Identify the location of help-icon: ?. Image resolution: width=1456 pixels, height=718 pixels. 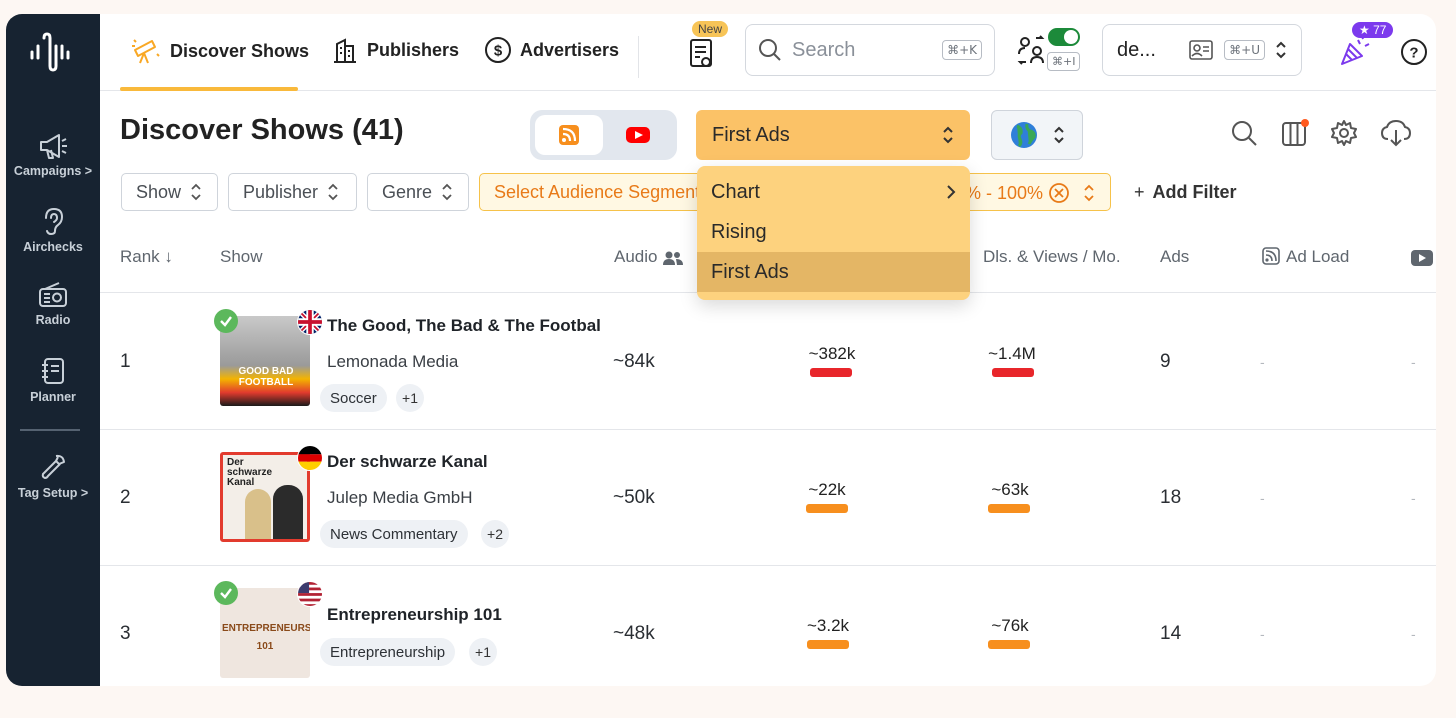
(1414, 52).